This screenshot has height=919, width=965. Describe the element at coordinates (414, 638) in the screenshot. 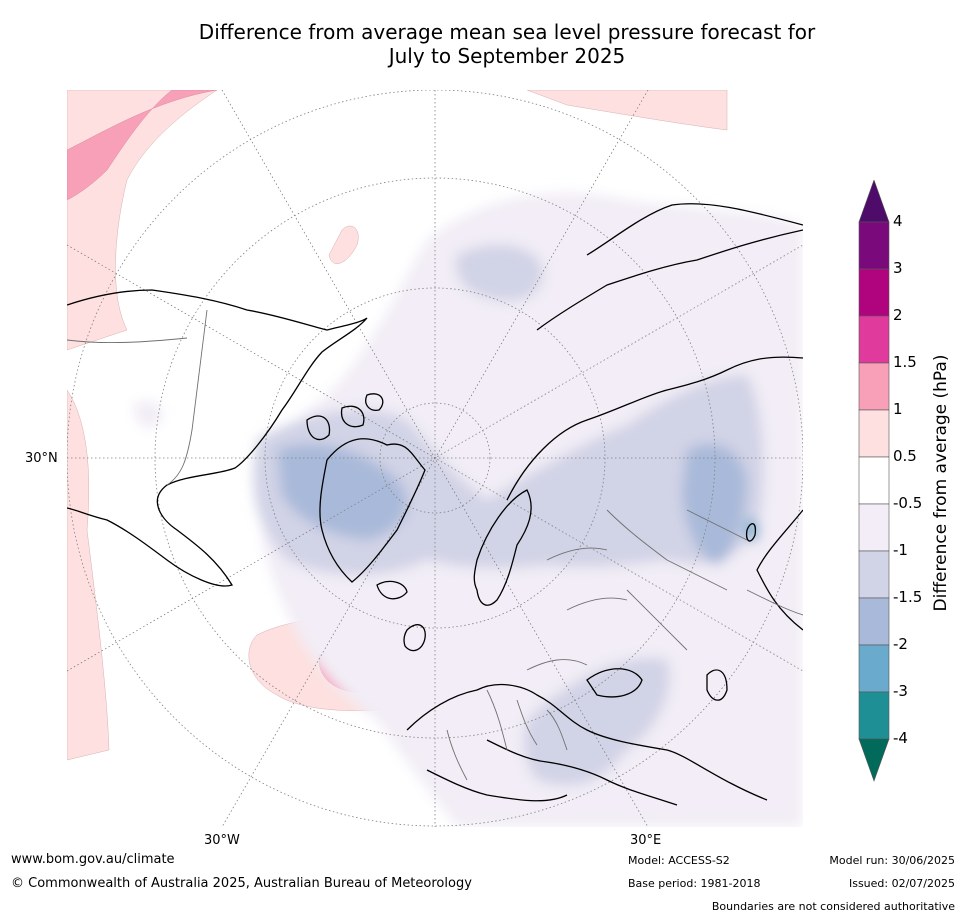

I see `british-isles-coast` at that location.